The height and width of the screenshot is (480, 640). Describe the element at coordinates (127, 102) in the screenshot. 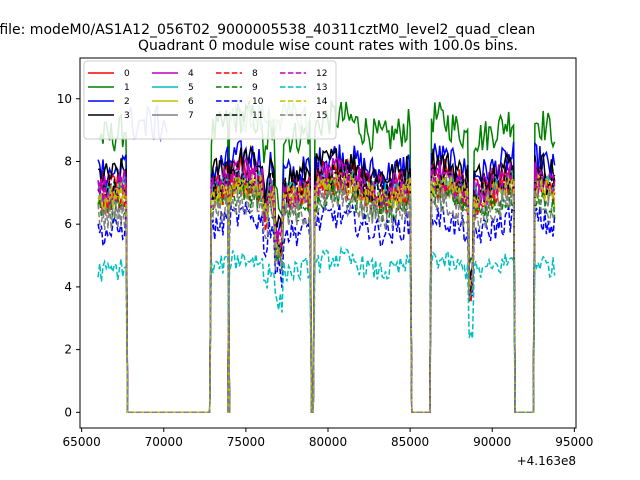

I see `legend-label-2: 2` at that location.